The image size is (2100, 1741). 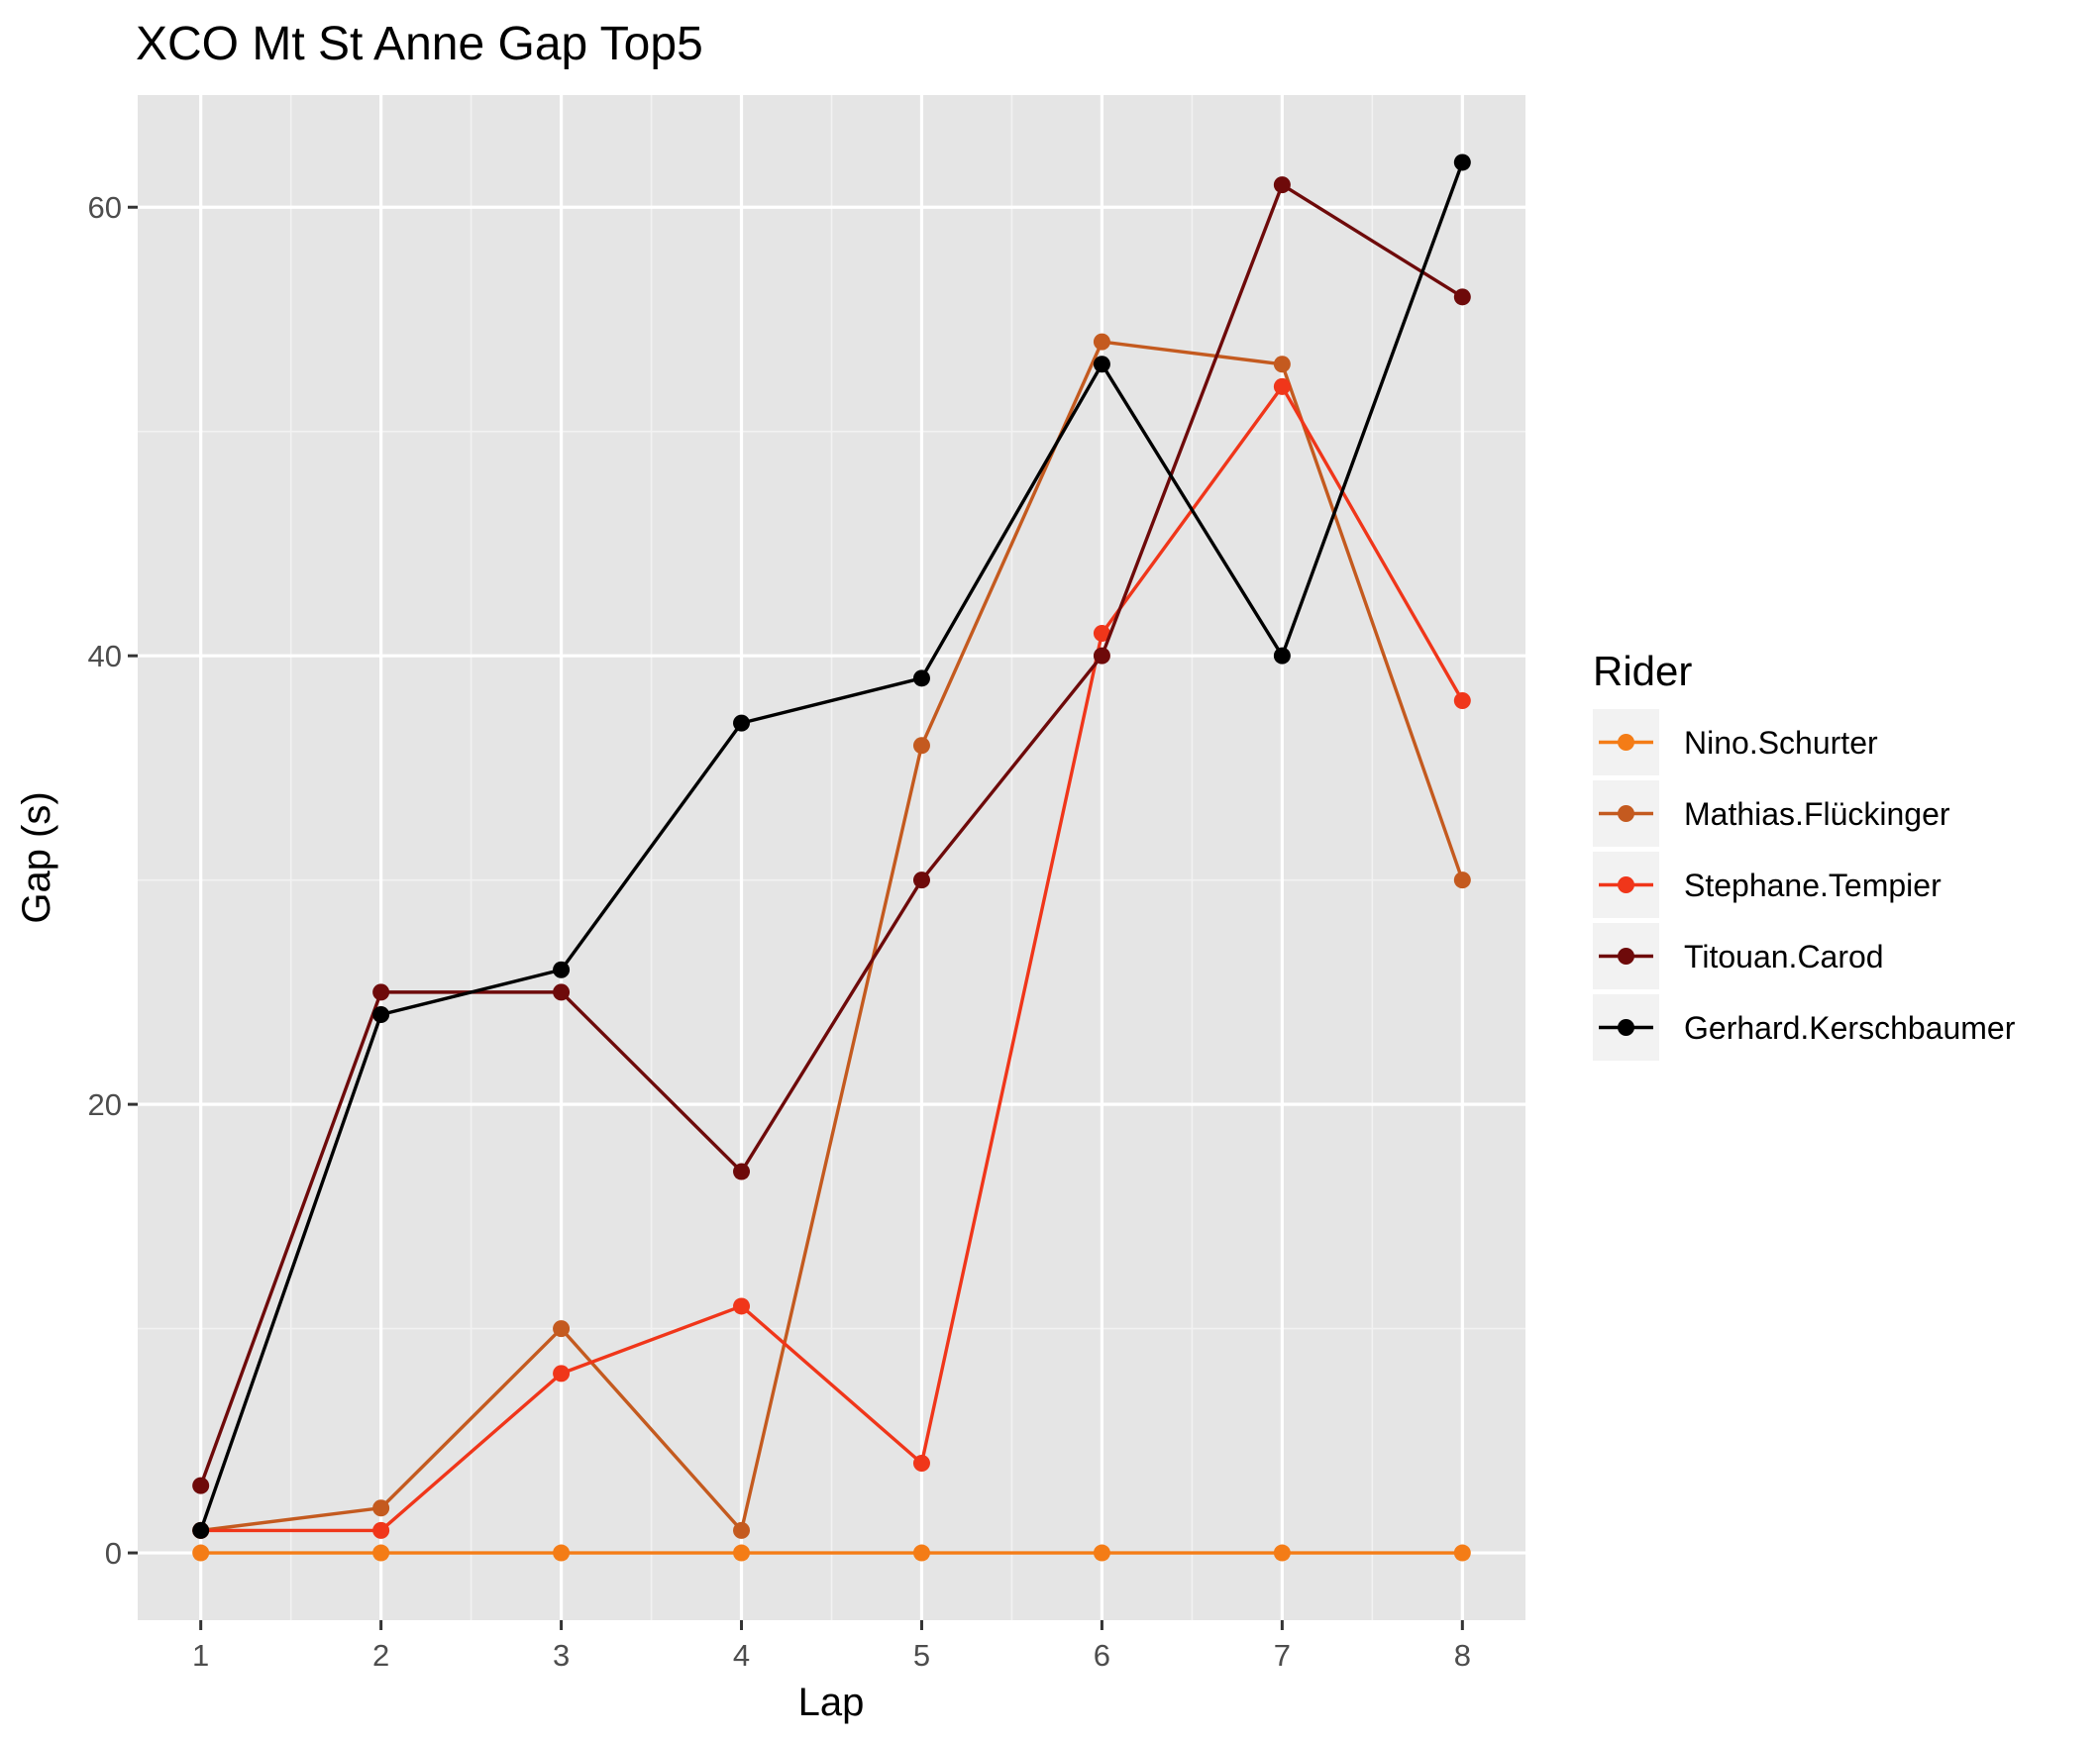 What do you see at coordinates (113, 1554) in the screenshot?
I see `y-tick-label: 0` at bounding box center [113, 1554].